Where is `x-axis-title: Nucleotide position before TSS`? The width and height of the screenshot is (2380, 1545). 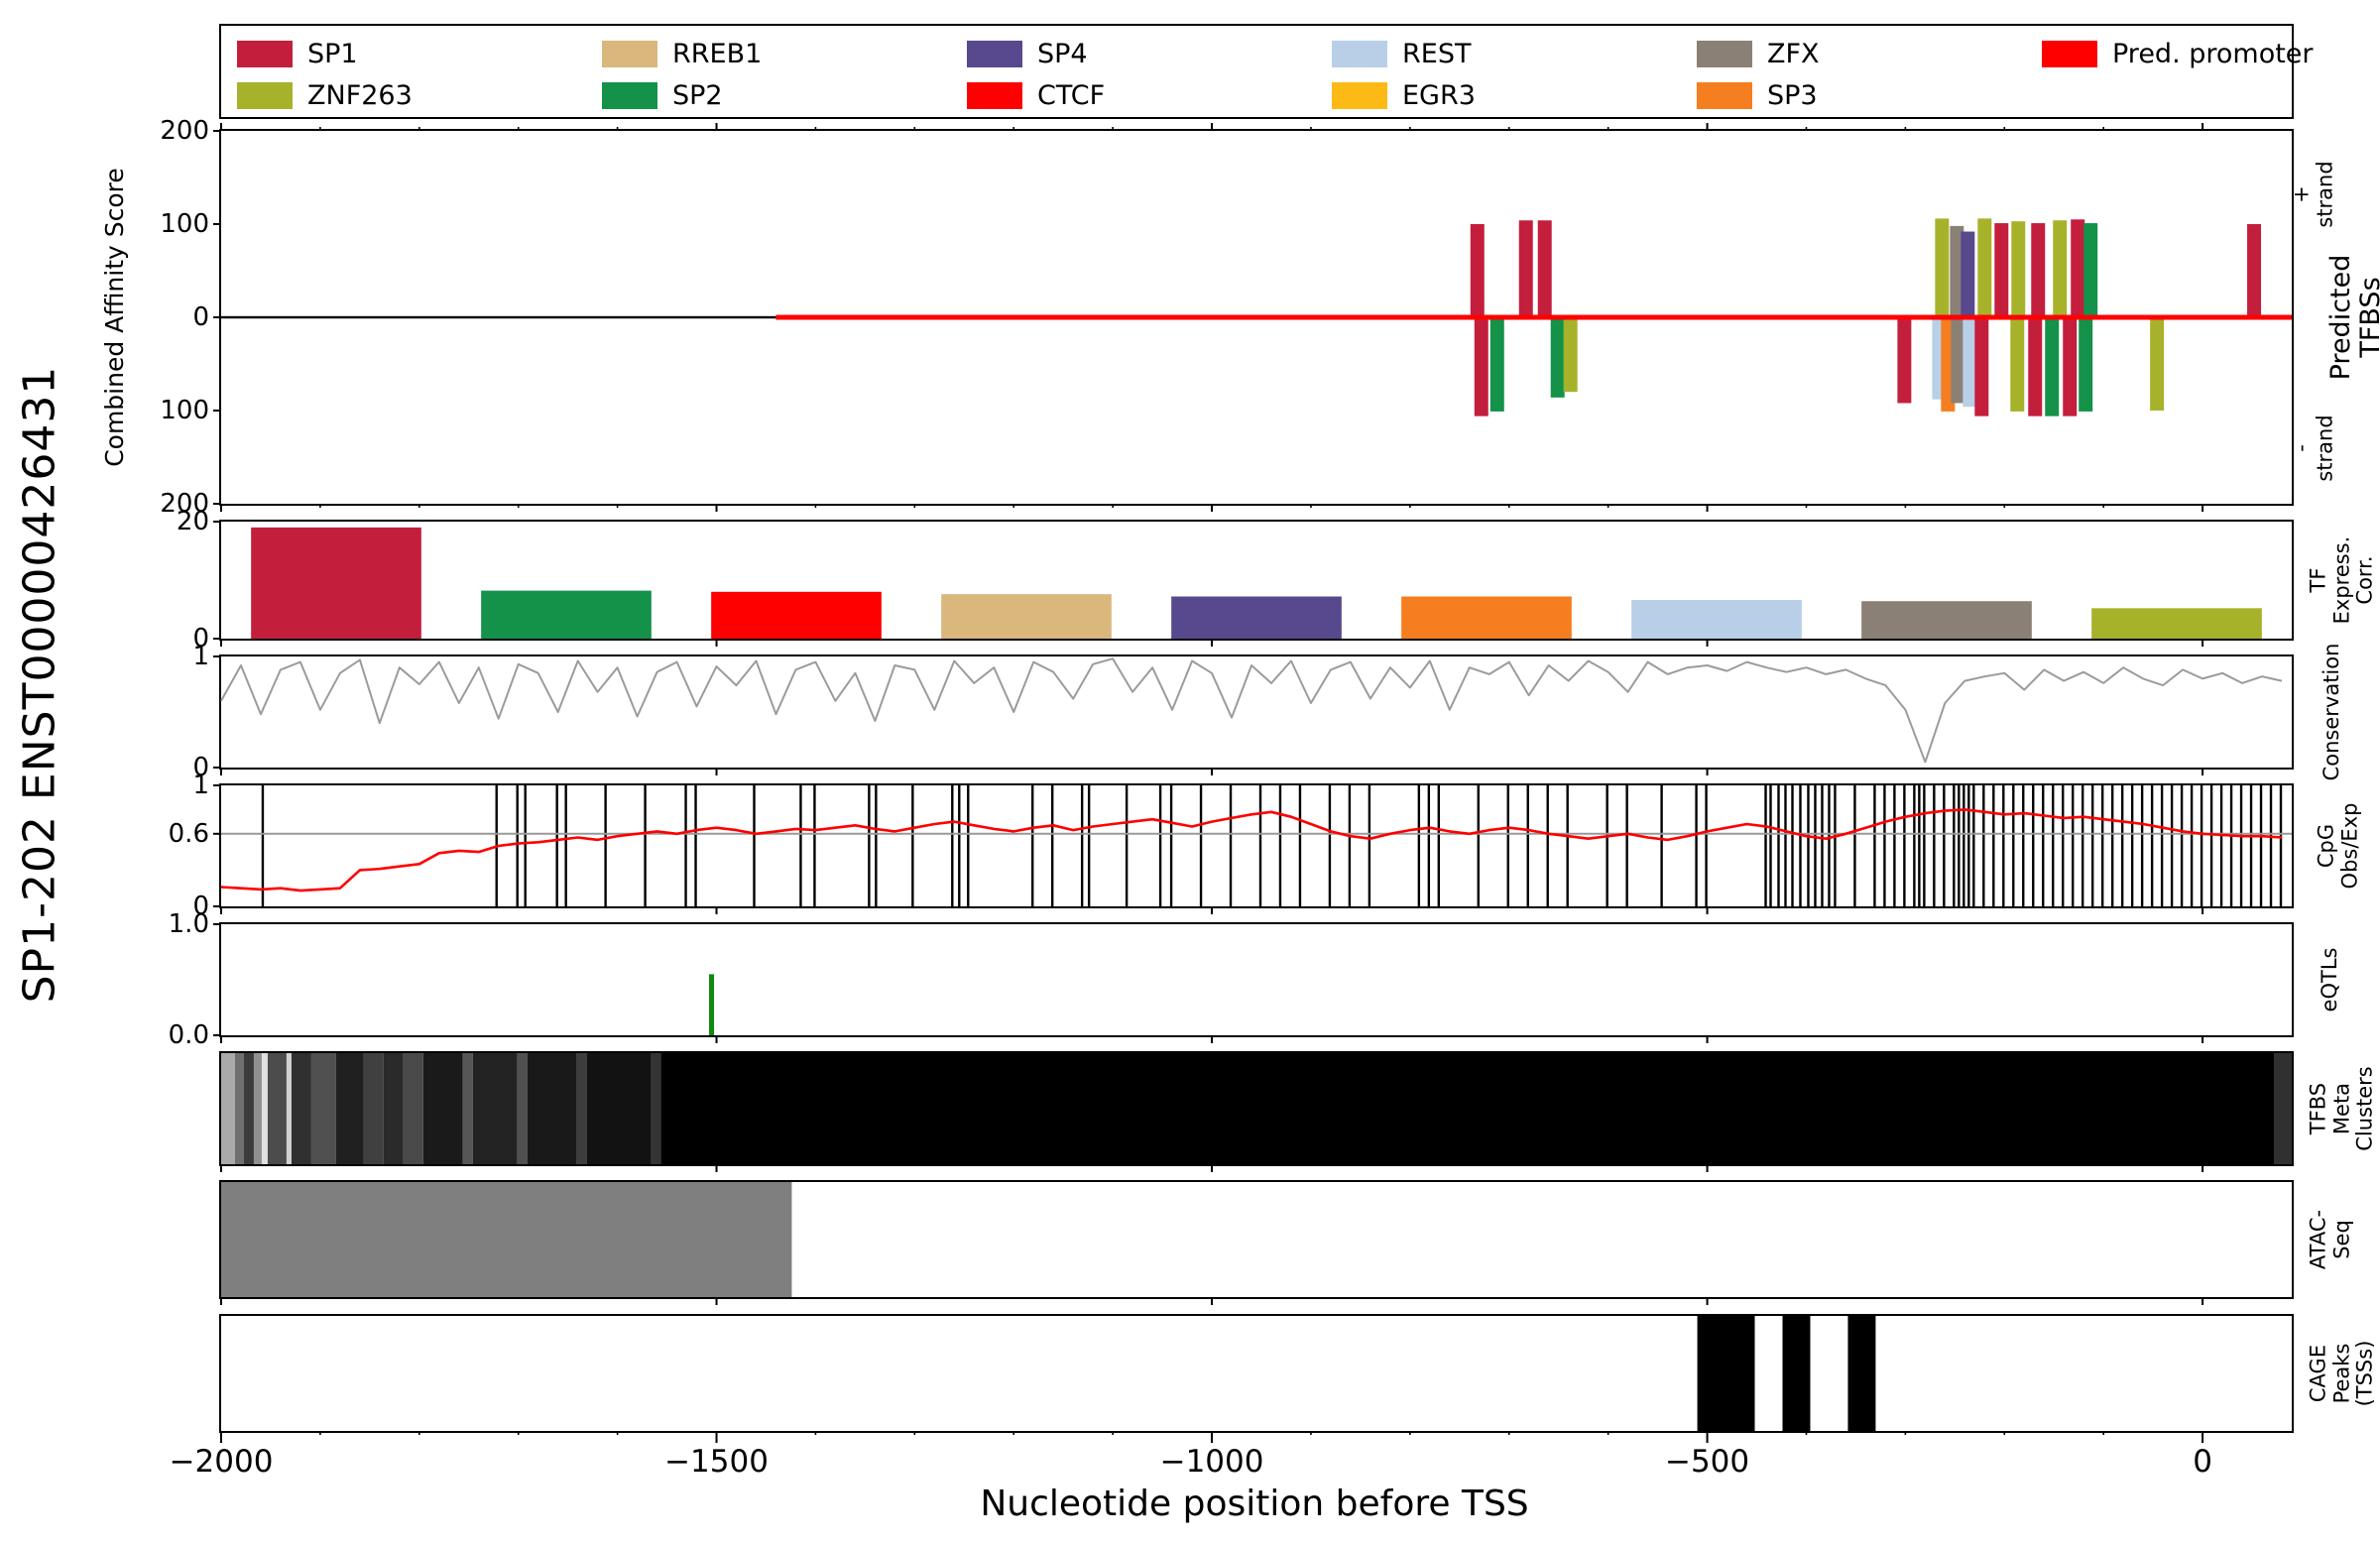
x-axis-title: Nucleotide position before TSS is located at coordinates (1254, 1504).